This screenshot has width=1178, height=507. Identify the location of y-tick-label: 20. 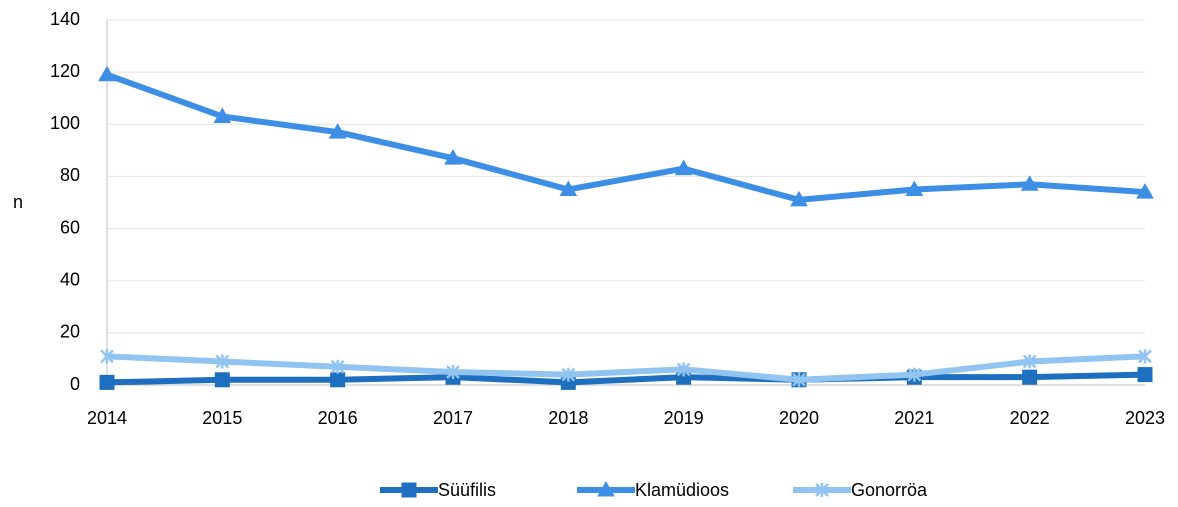
(70, 332).